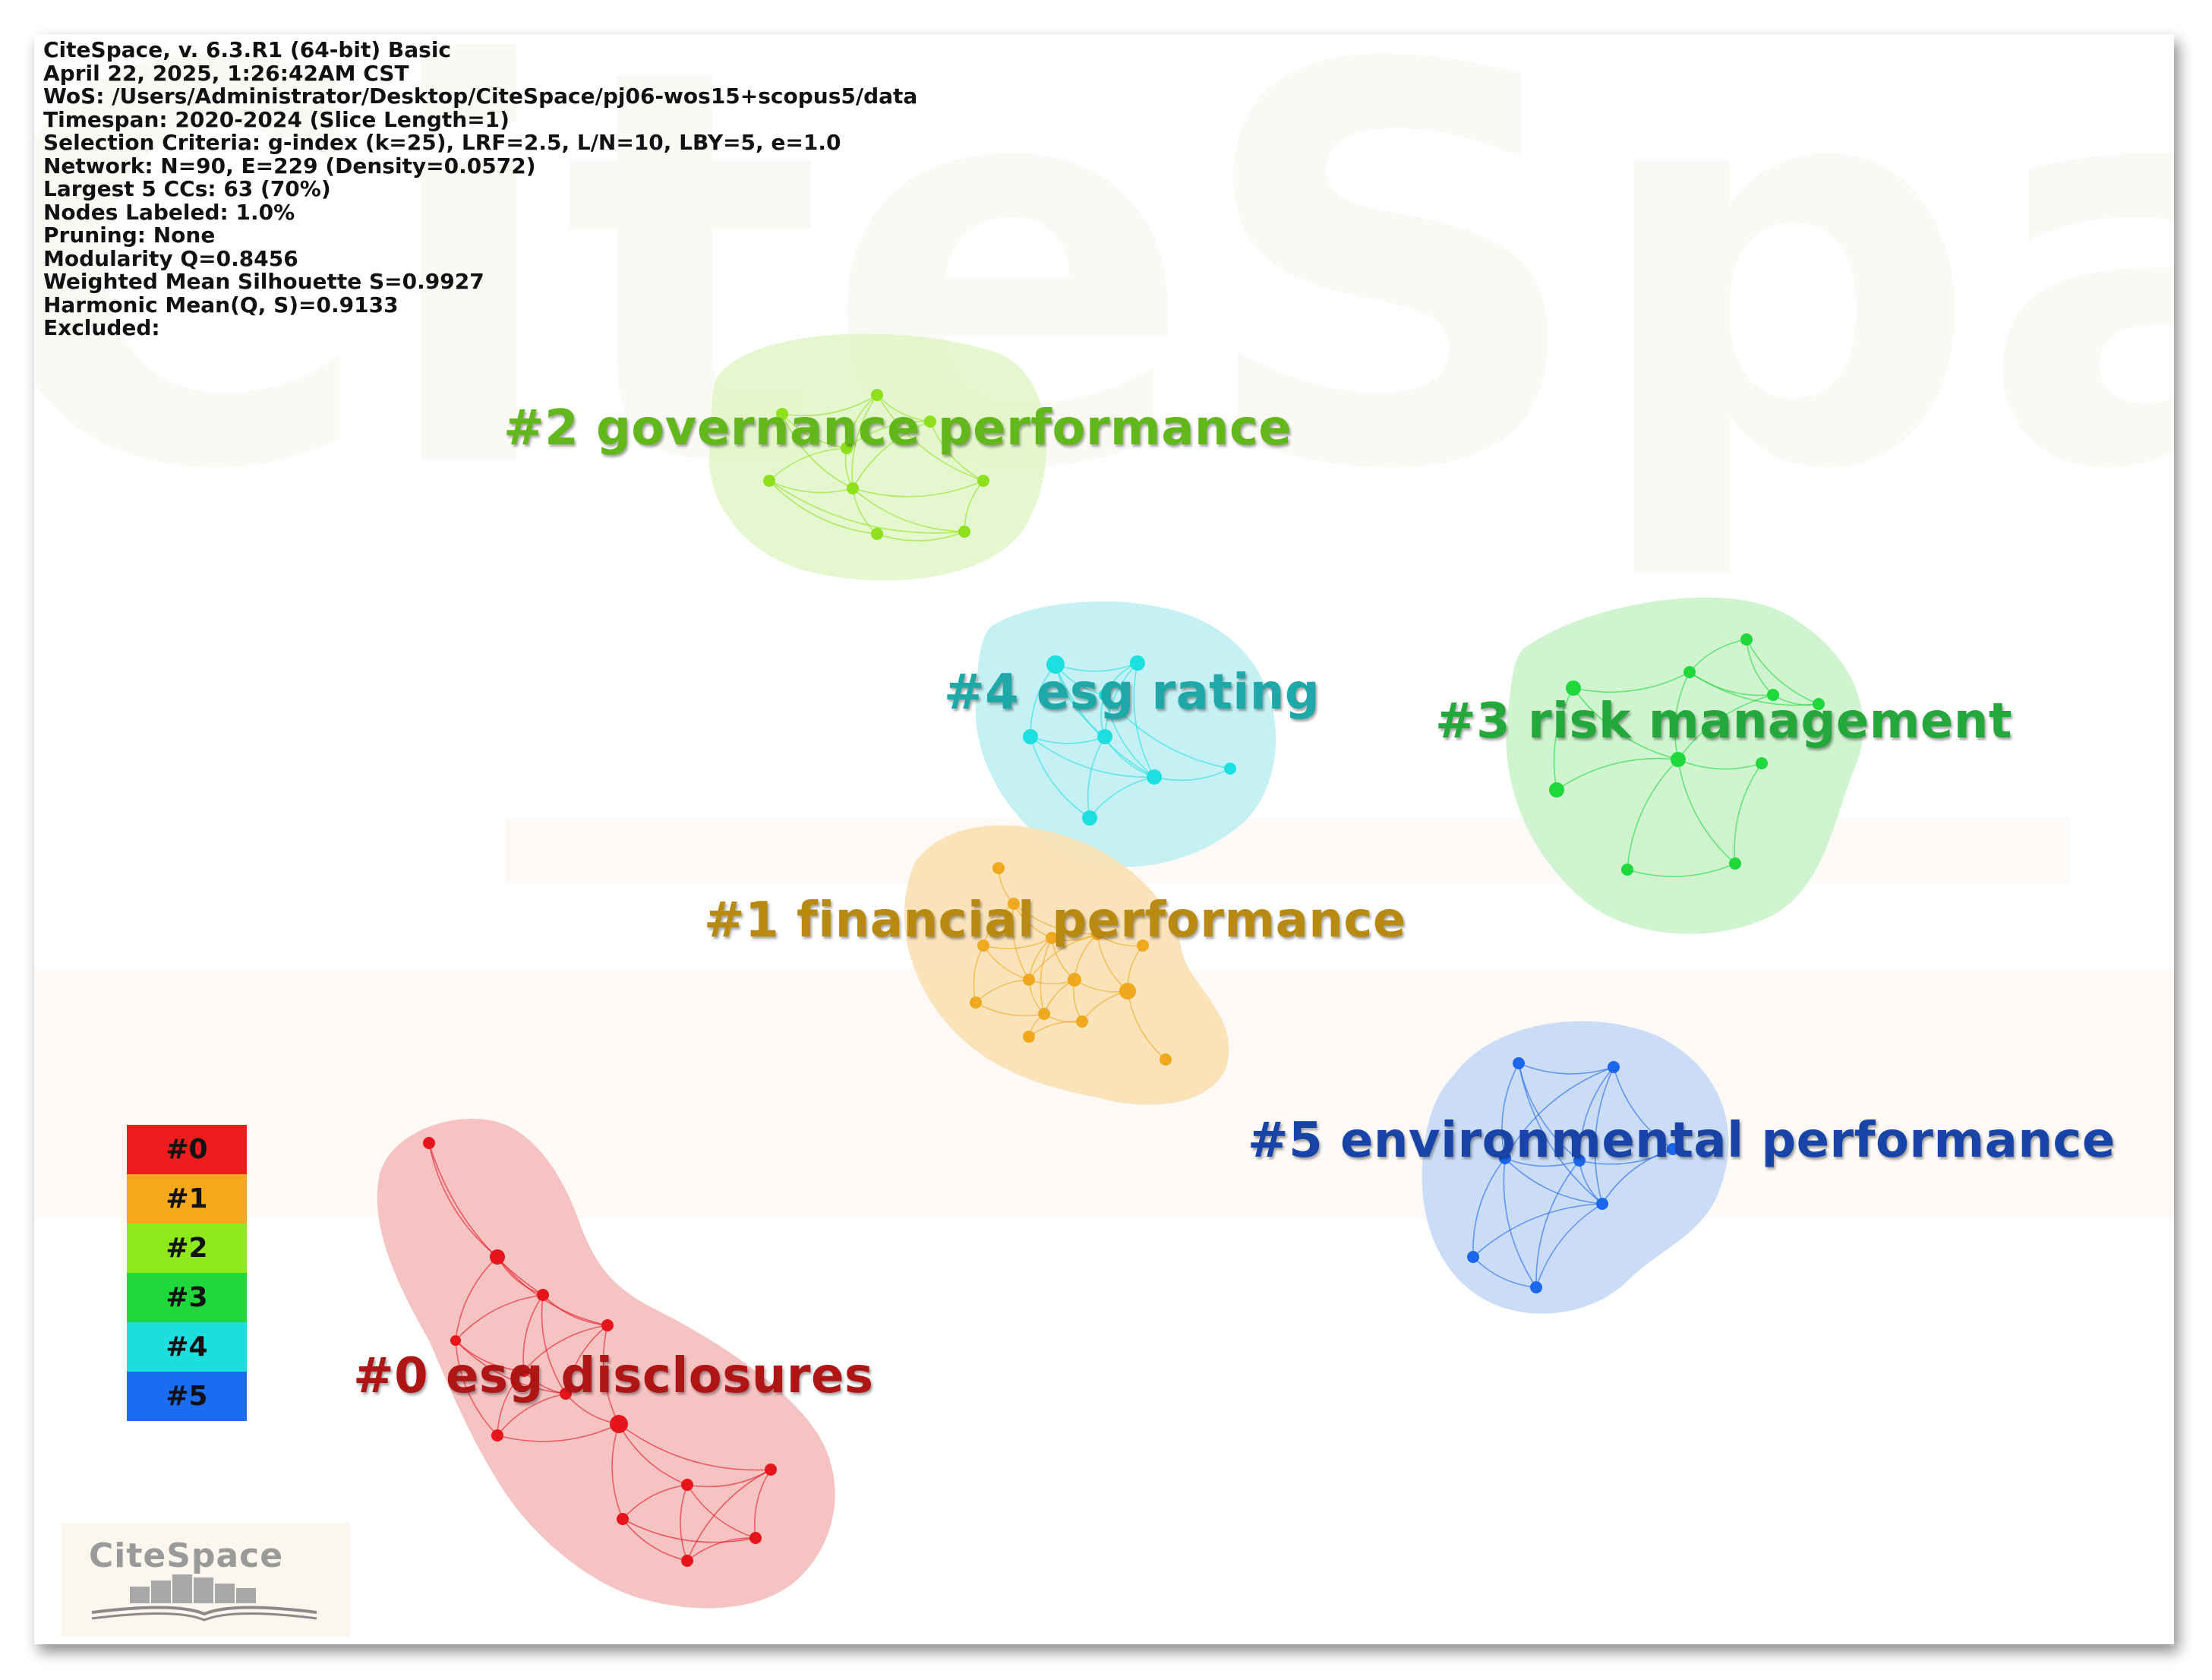 The height and width of the screenshot is (1680, 2212). Describe the element at coordinates (613, 1376) in the screenshot. I see `cluster-label-0: #0 esg disclosures` at that location.